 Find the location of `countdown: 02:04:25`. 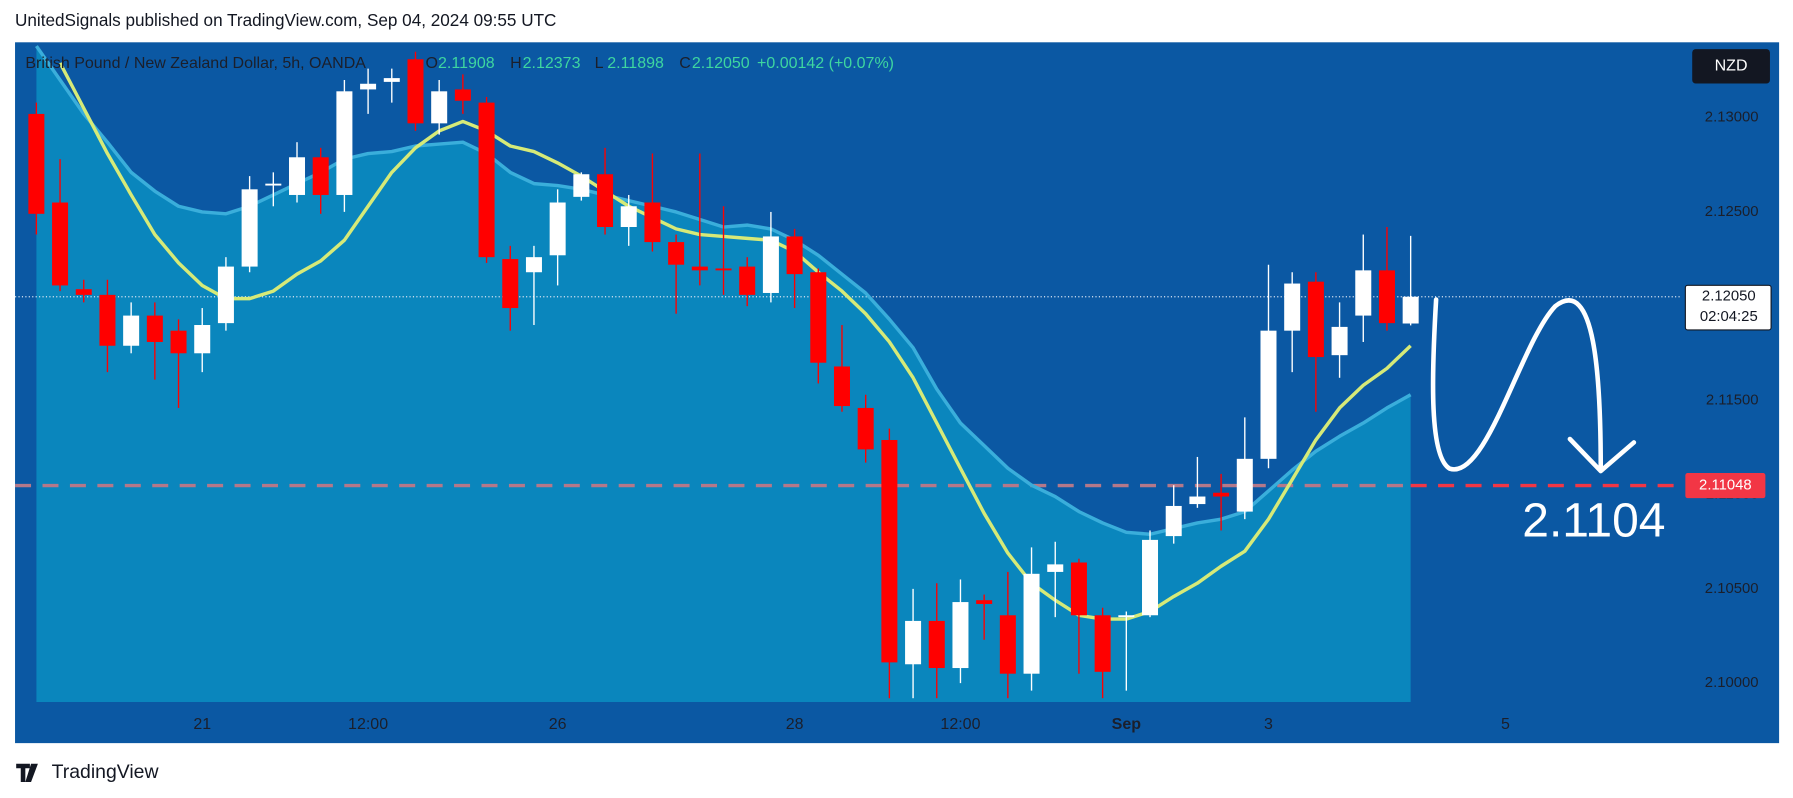

countdown: 02:04:25 is located at coordinates (1729, 317).